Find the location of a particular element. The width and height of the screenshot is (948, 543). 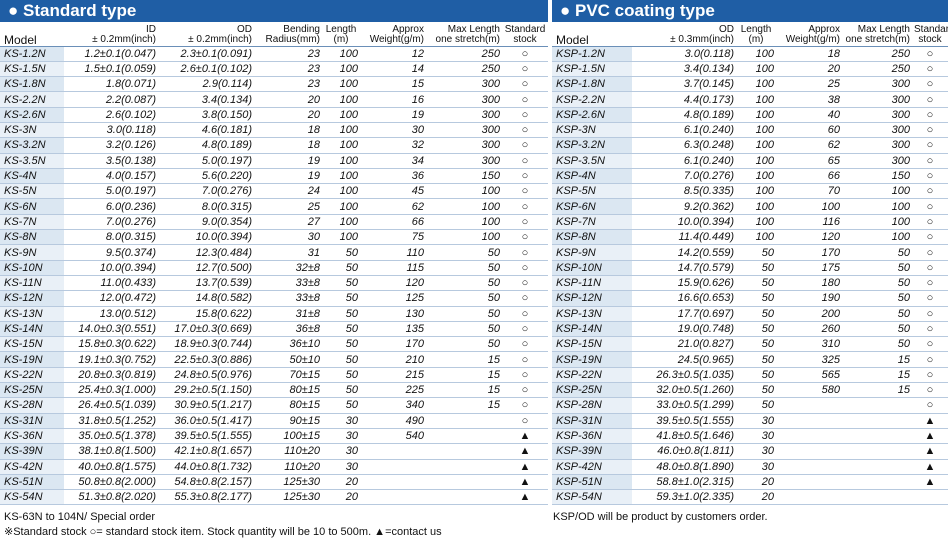

value-cell: 20 is located at coordinates (756, 497).